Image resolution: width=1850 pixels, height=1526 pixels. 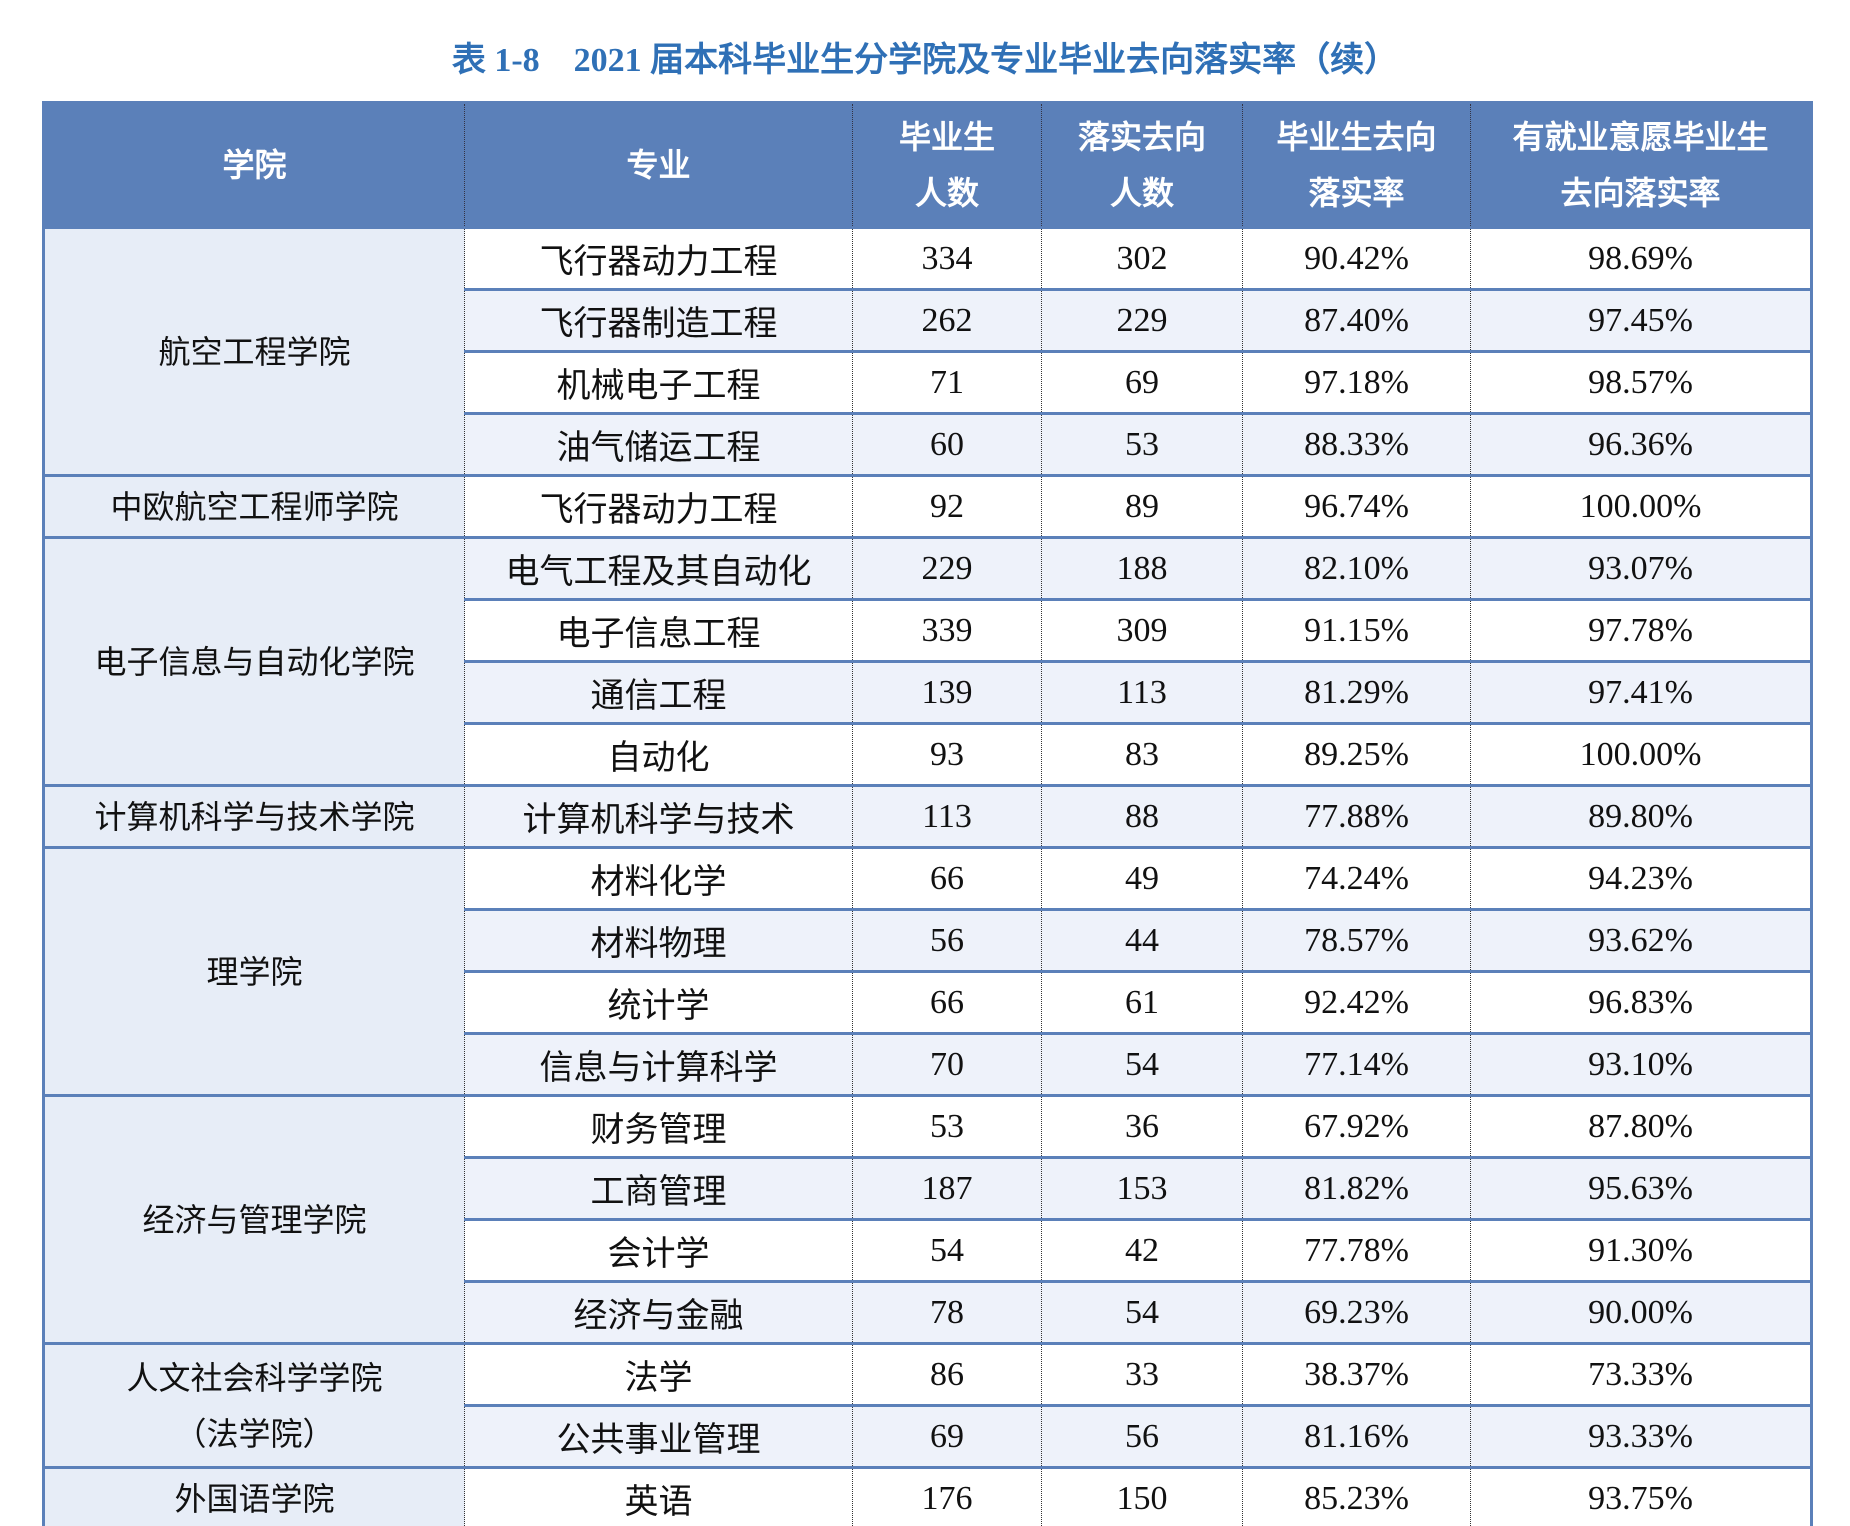 What do you see at coordinates (1641, 692) in the screenshot?
I see `value-cell: 97.41%` at bounding box center [1641, 692].